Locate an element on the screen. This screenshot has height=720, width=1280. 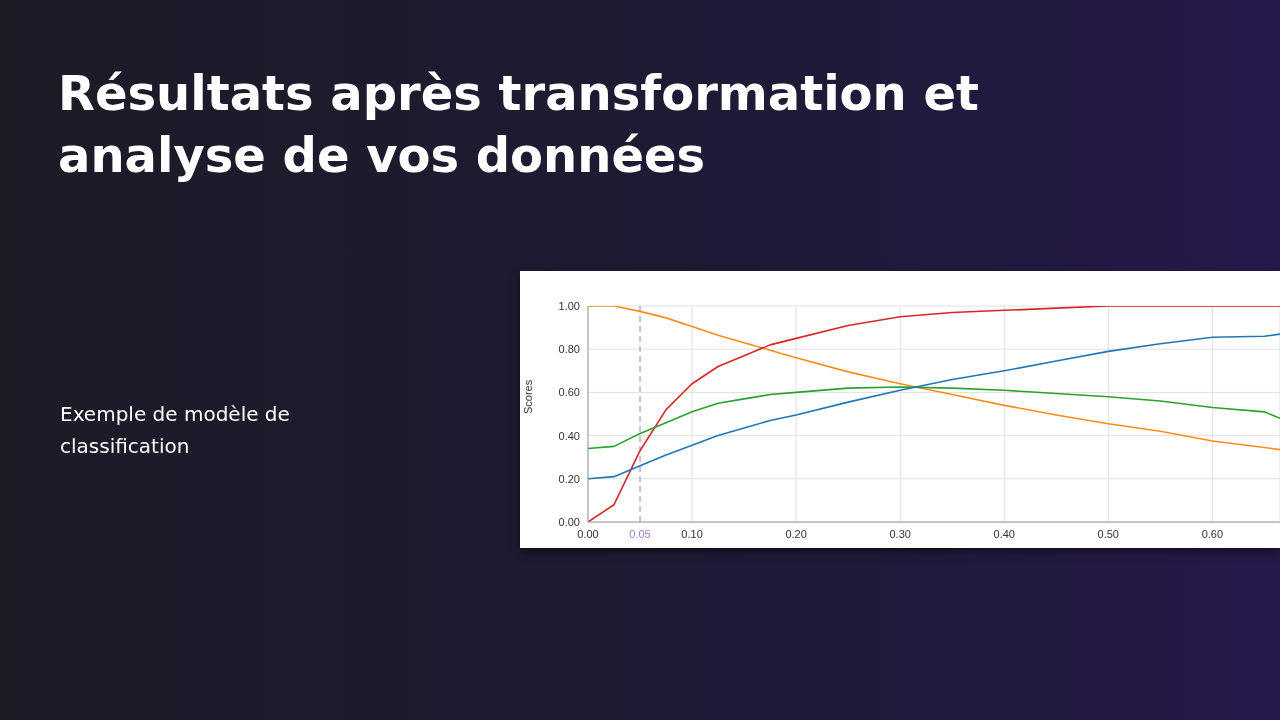
x-tick-label: 0.20 is located at coordinates (796, 533).